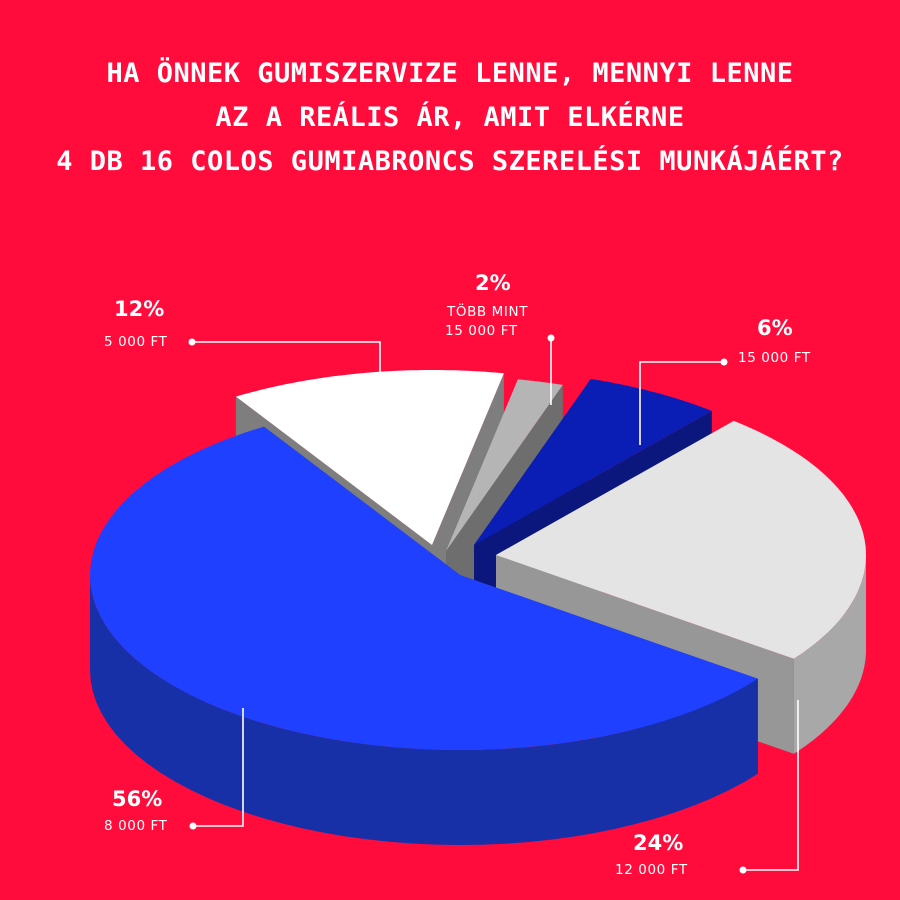  I want to click on slice-percent-12: 12%, so click(139, 309).